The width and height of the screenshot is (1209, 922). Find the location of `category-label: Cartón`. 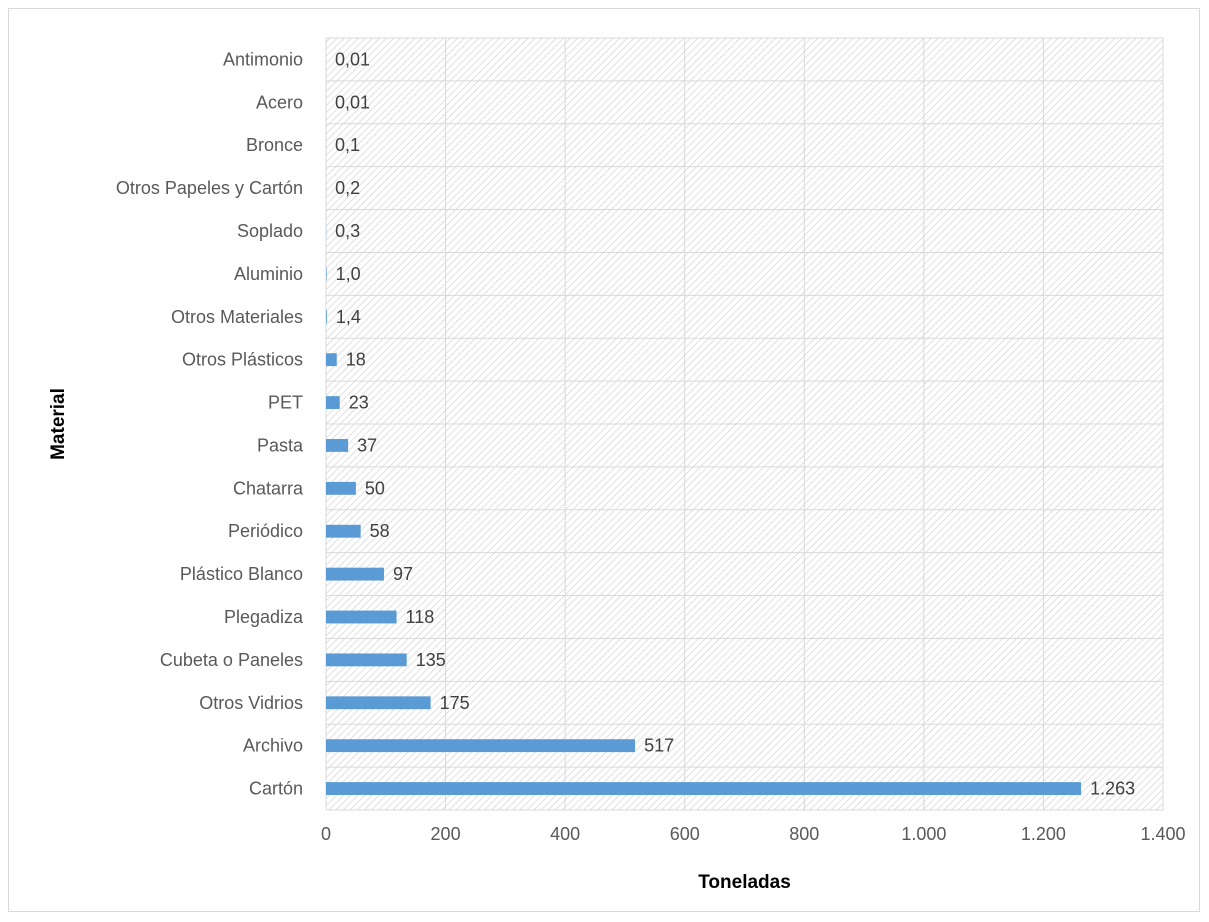

category-label: Cartón is located at coordinates (276, 789).